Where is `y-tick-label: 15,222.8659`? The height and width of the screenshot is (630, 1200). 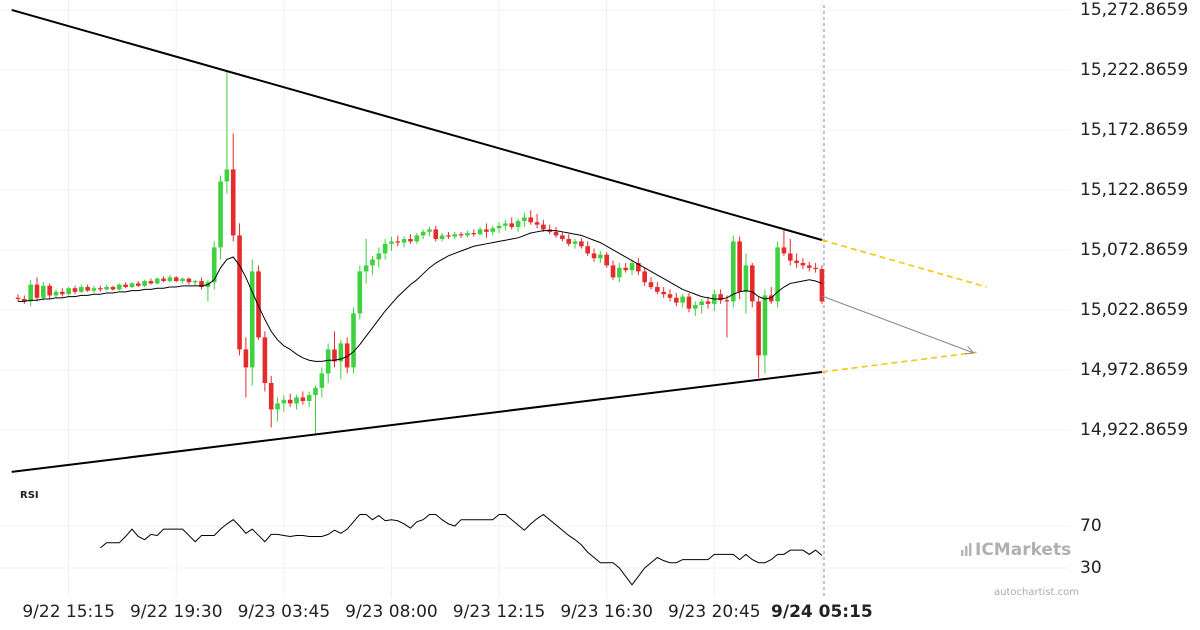 y-tick-label: 15,222.8659 is located at coordinates (1134, 70).